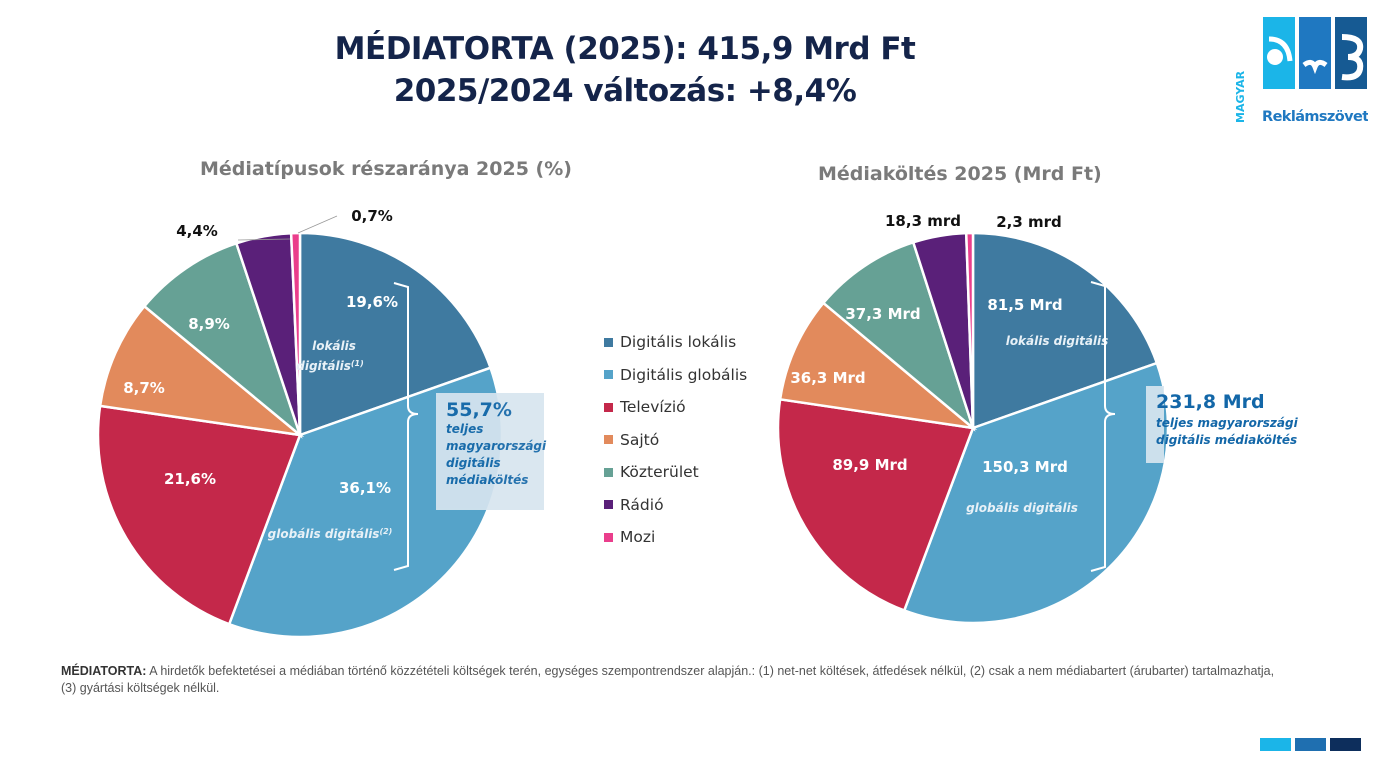  Describe the element at coordinates (827, 378) in the screenshot. I see `slice-label: 36,3 Mrd` at that location.